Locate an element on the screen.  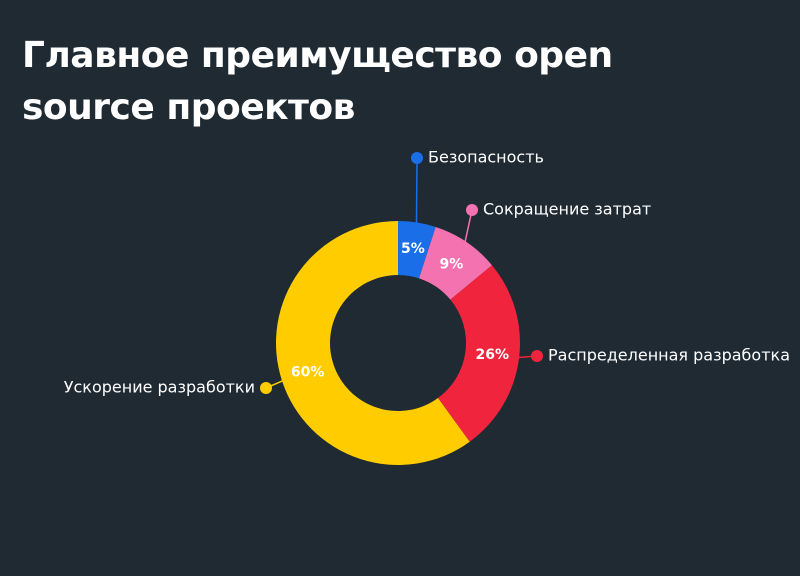
value-label: 26% is located at coordinates (492, 355).